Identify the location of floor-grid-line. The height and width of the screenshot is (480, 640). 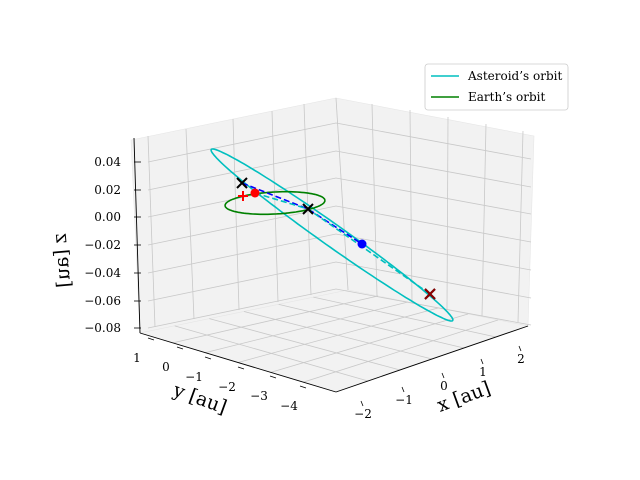
(405, 317).